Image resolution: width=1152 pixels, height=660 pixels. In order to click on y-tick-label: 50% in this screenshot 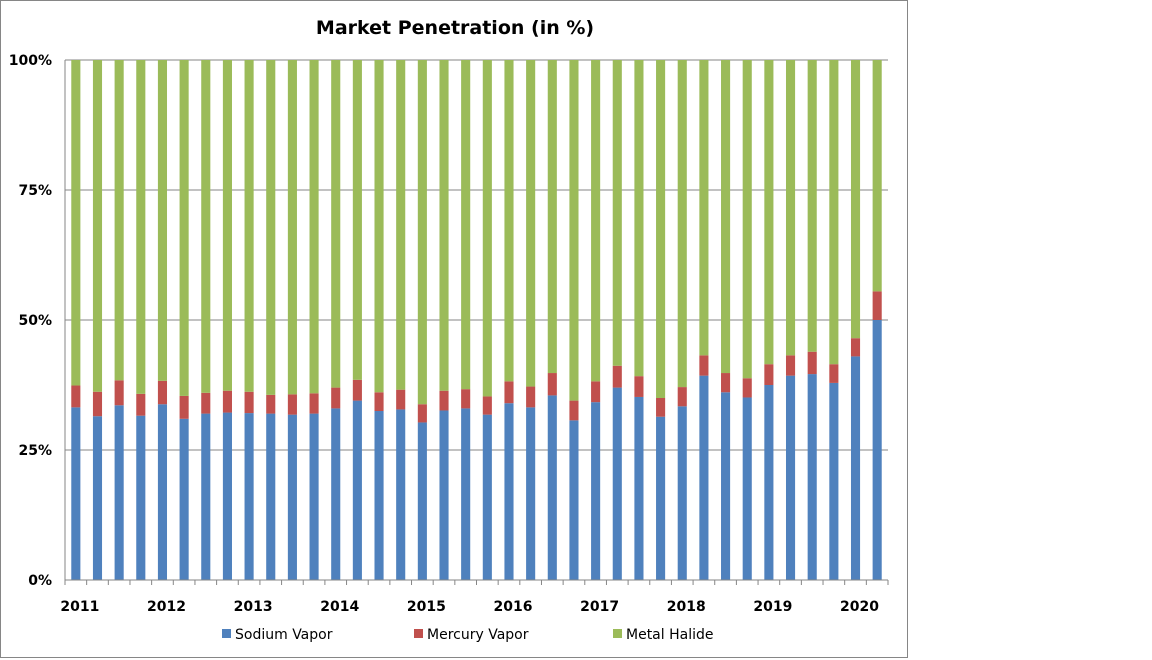, I will do `click(35, 321)`.